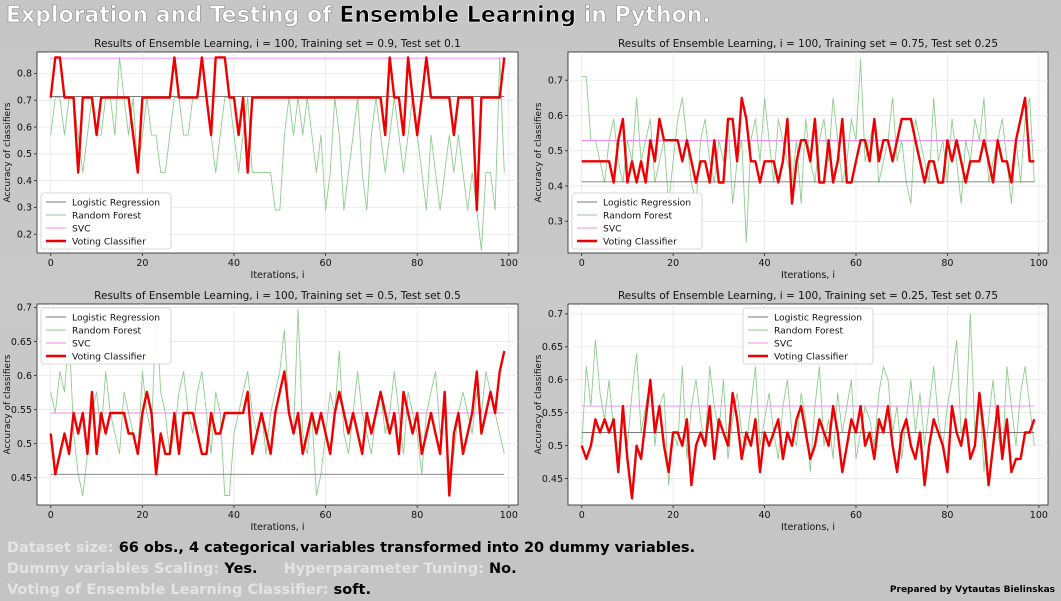  Describe the element at coordinates (458, 16) in the screenshot. I see `title-part-2: Ensemble Learning` at that location.